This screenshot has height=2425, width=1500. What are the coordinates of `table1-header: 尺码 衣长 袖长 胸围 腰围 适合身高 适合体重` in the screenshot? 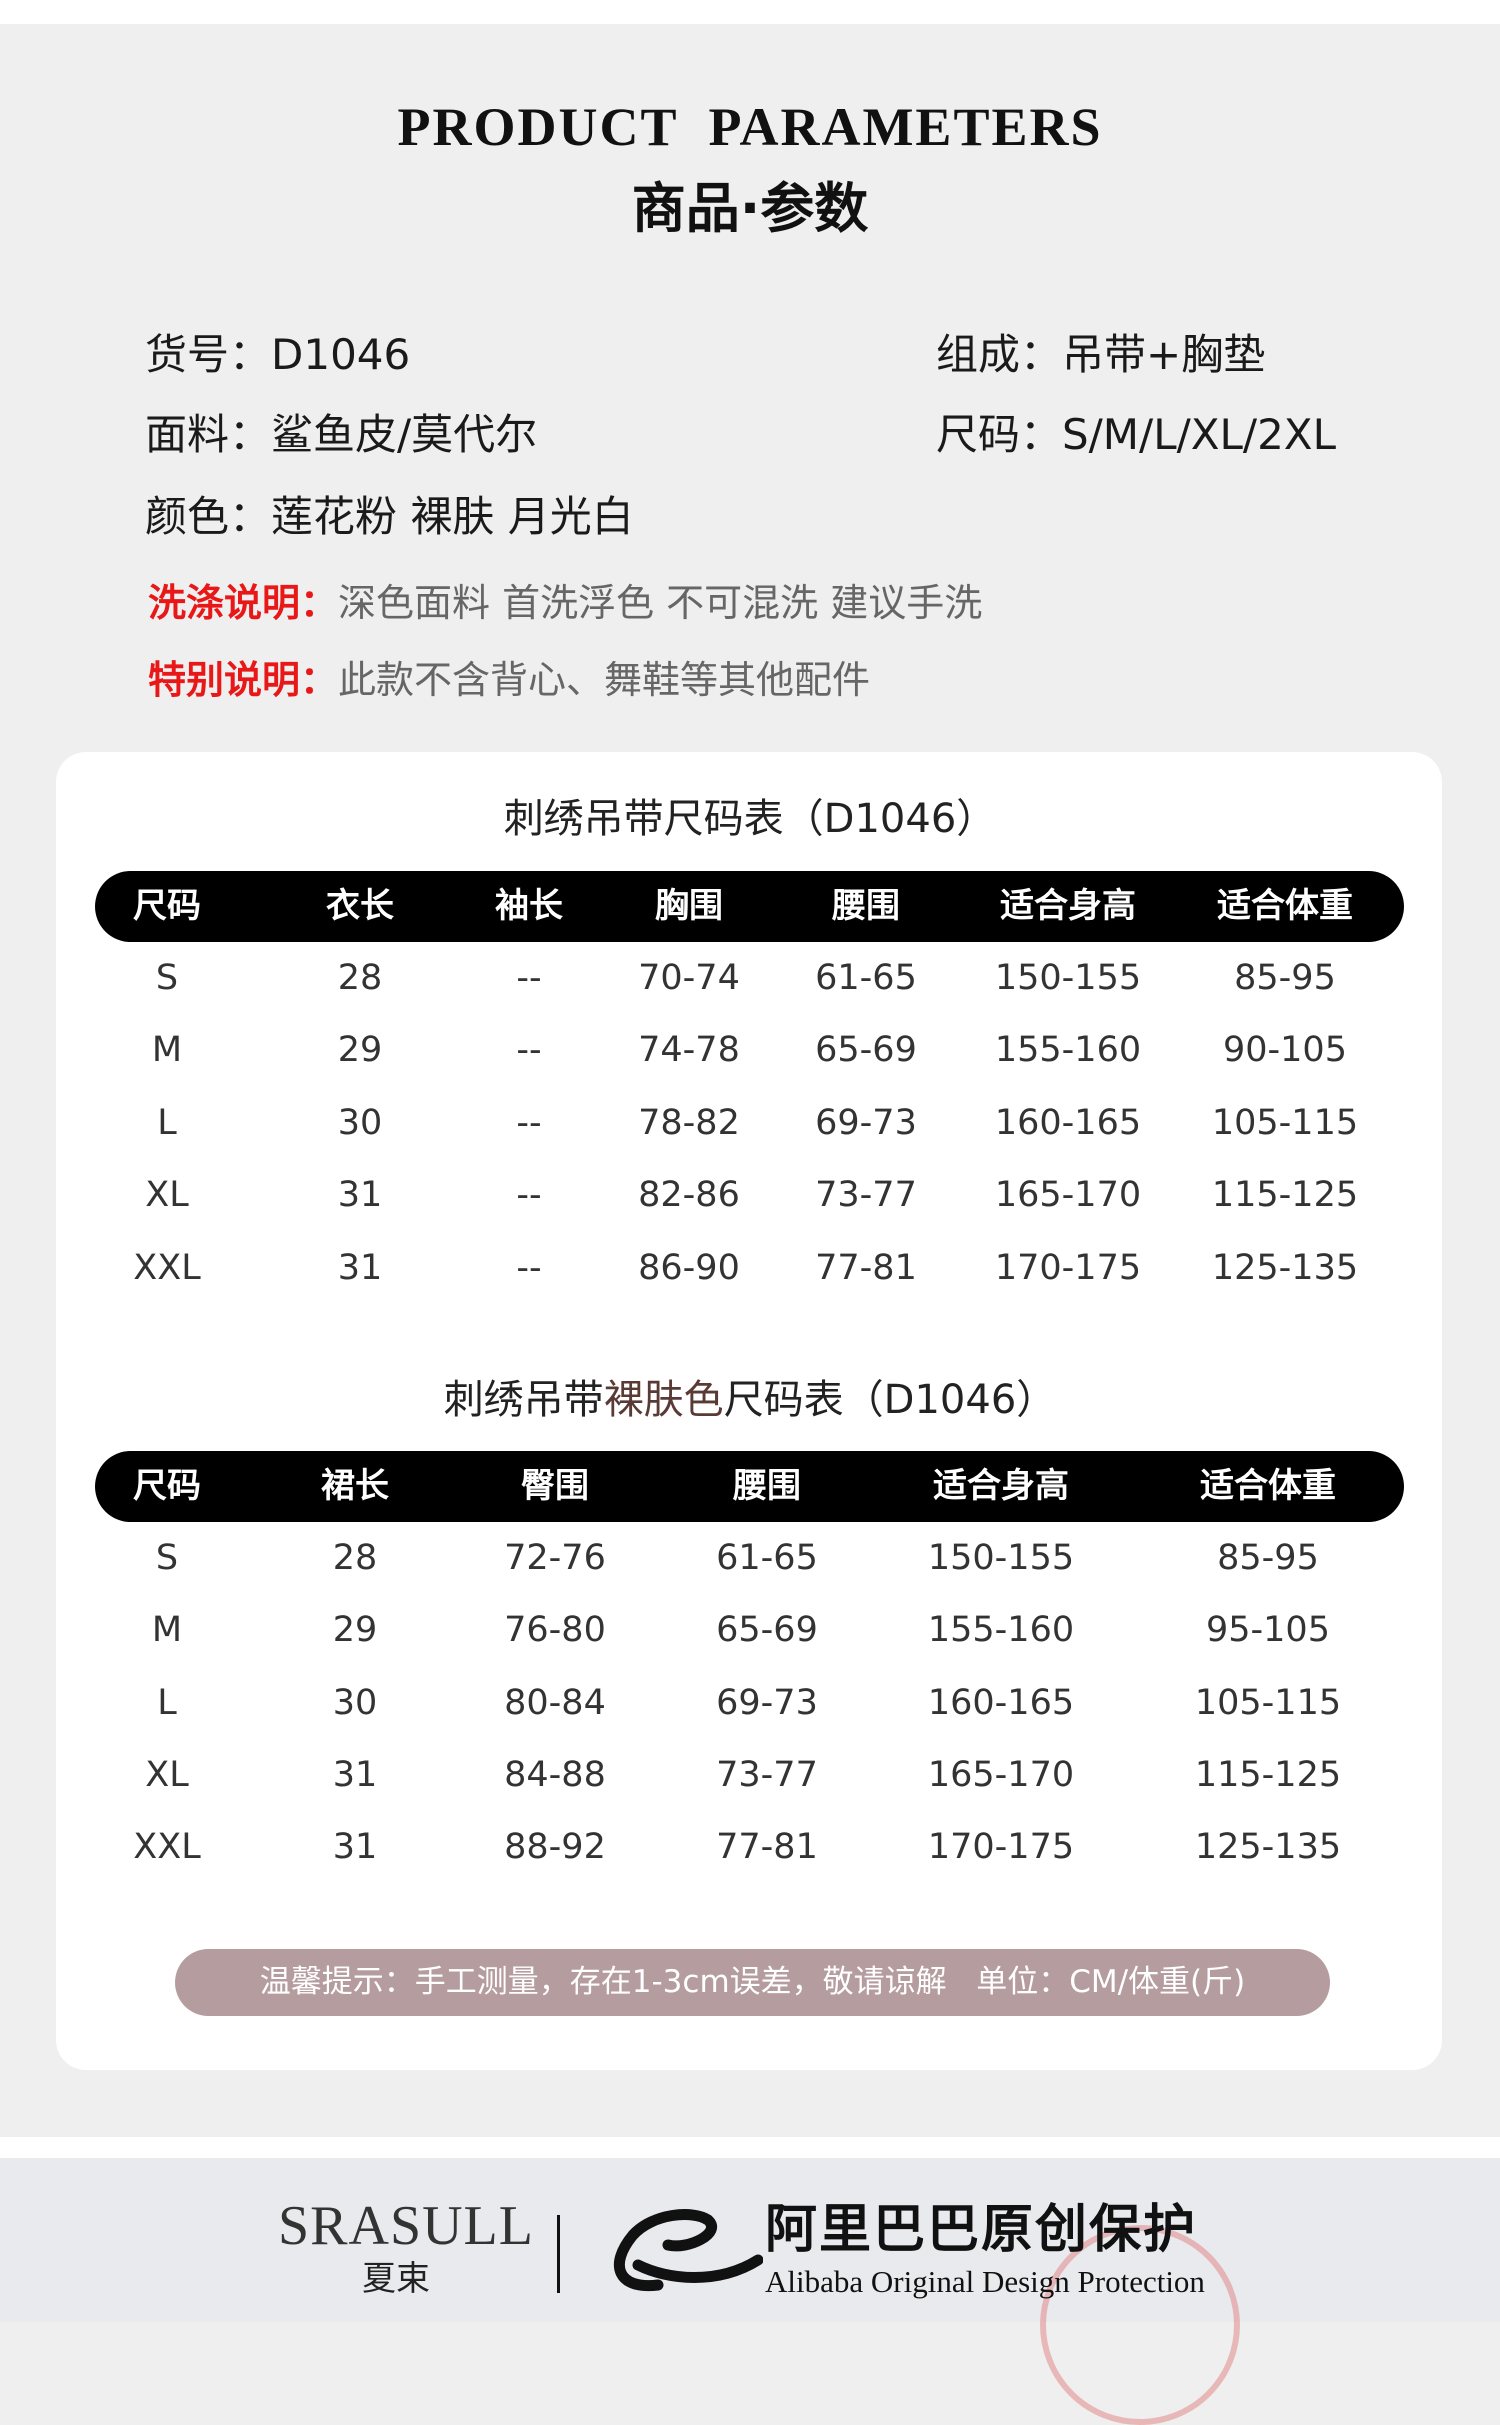 It's located at (749, 906).